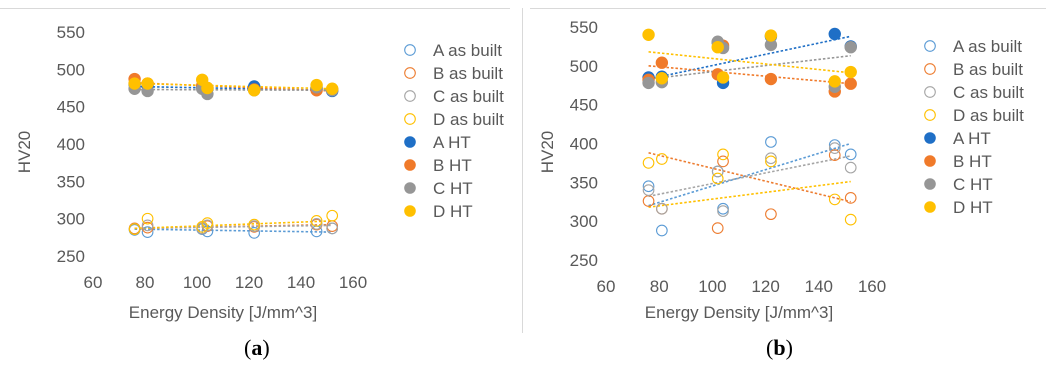 This screenshot has height=367, width=1046. I want to click on trendline-a-as-built, so click(233, 230).